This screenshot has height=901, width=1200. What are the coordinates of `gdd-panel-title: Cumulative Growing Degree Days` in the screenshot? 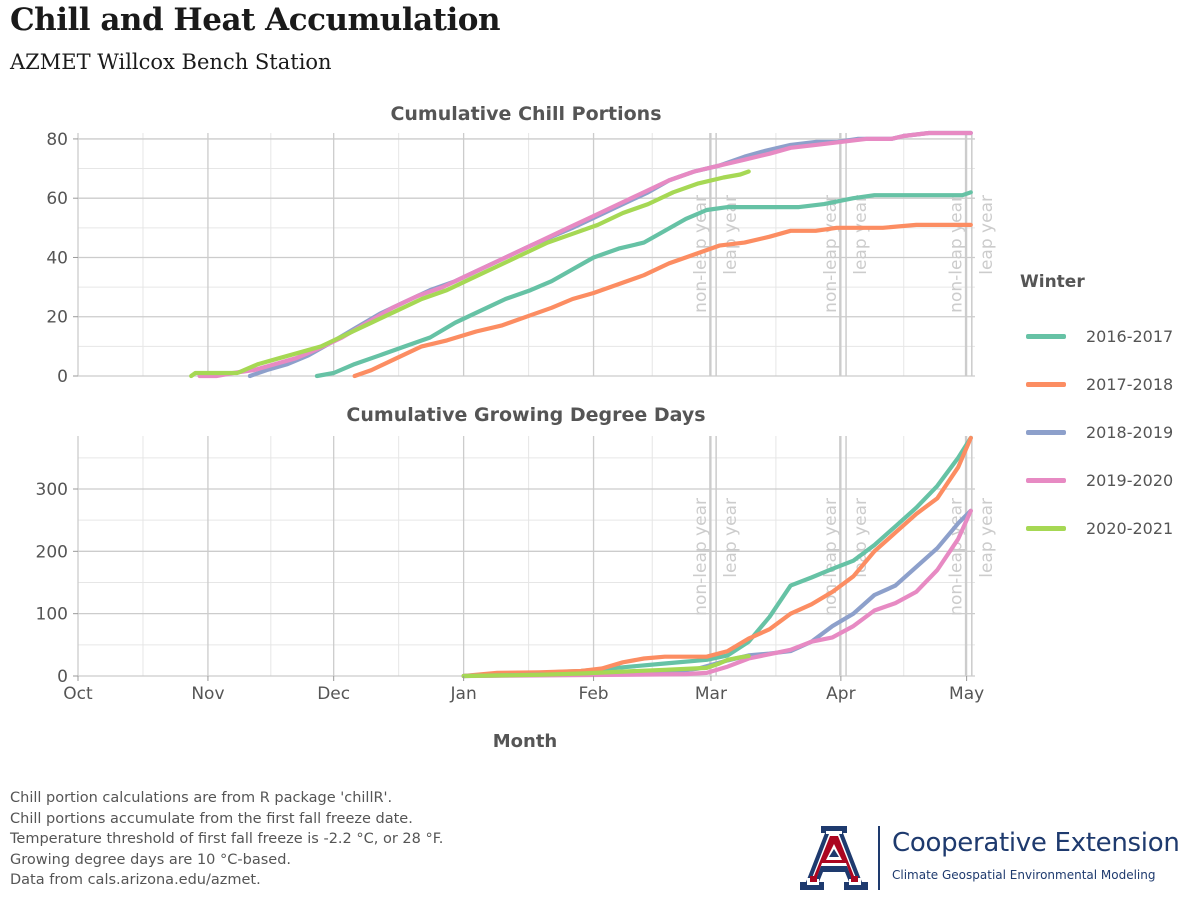 It's located at (526, 415).